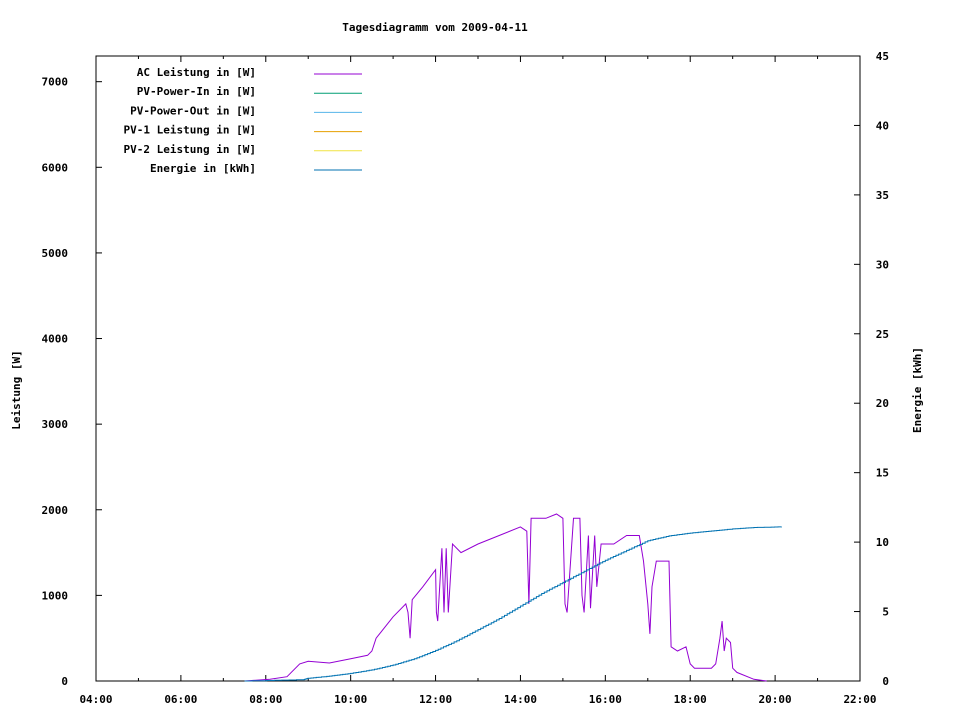  What do you see at coordinates (95, 699) in the screenshot?
I see `x-tick-label: 04:00` at bounding box center [95, 699].